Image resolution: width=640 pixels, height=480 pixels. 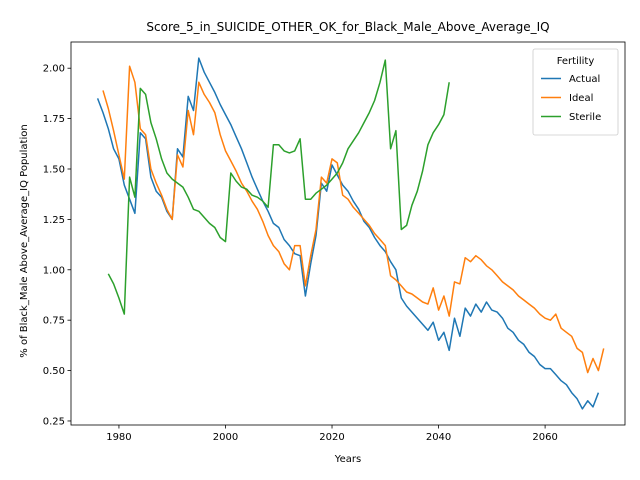 I want to click on legend-title: Fertility, so click(x=576, y=61).